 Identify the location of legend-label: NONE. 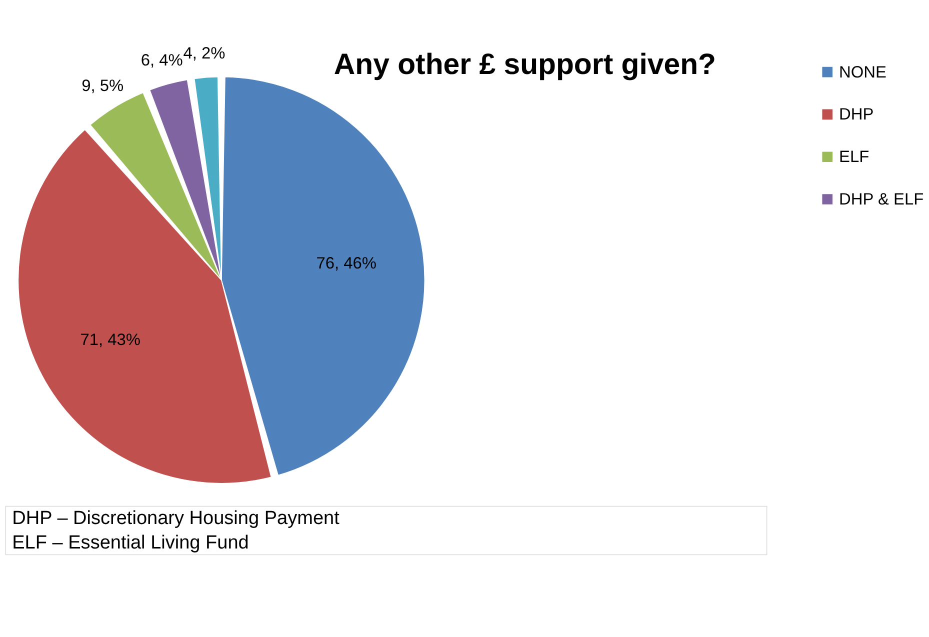
(863, 72).